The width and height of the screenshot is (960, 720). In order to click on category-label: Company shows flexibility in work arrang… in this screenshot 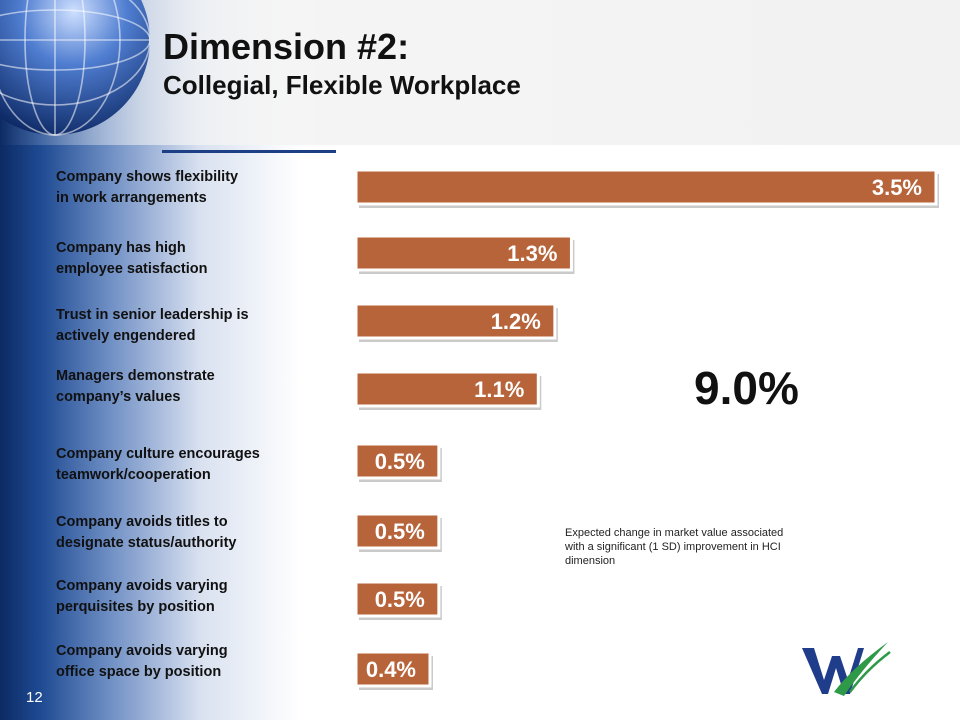, I will do `click(147, 187)`.